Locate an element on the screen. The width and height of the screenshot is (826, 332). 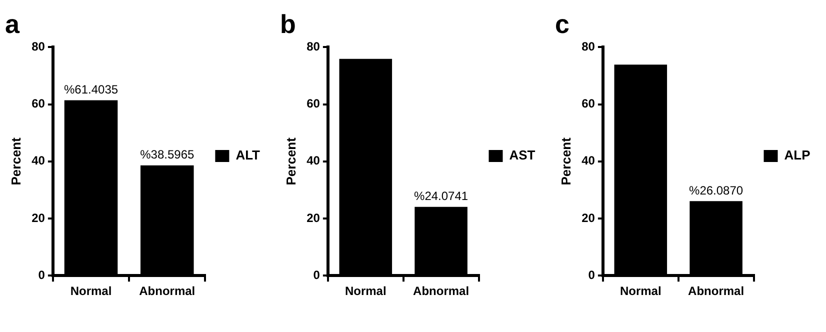
legend-label: AST is located at coordinates (522, 155).